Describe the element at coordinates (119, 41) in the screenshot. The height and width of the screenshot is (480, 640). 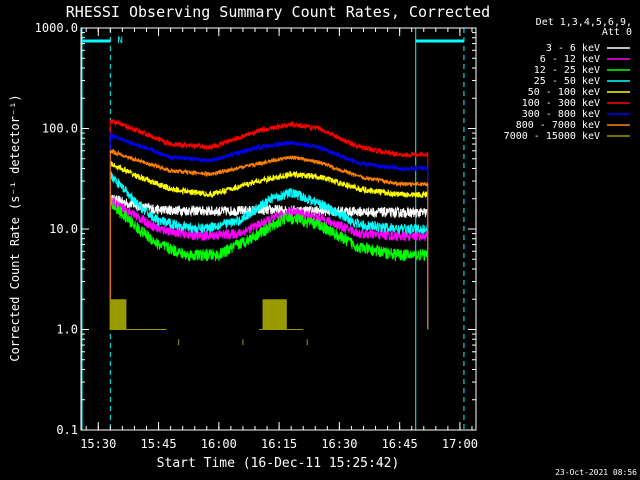
I see `night-marker-label-0: N` at that location.